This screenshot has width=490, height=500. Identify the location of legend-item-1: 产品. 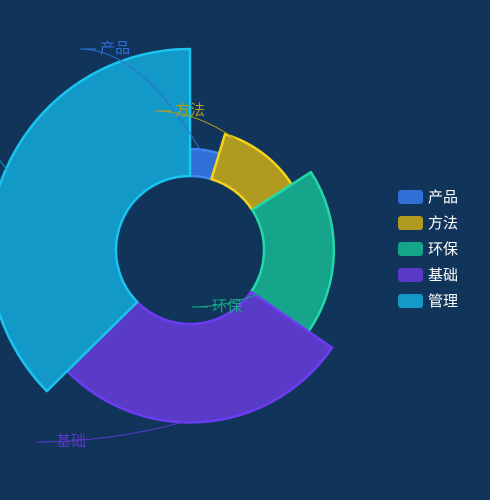
(428, 197).